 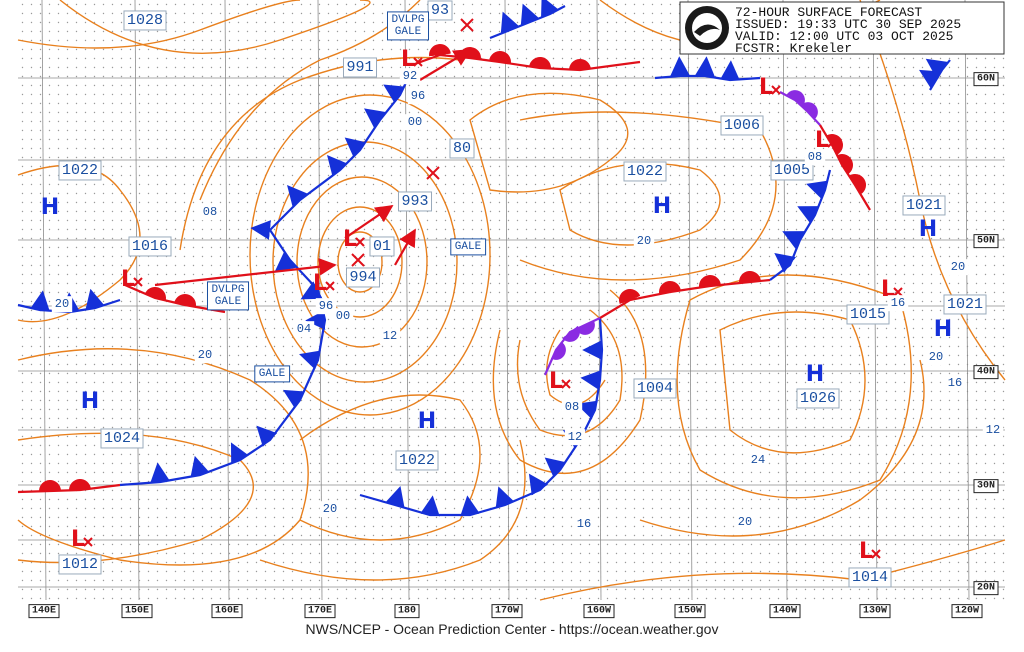 What do you see at coordinates (707, 30) in the screenshot?
I see `noaa-logo-bird` at bounding box center [707, 30].